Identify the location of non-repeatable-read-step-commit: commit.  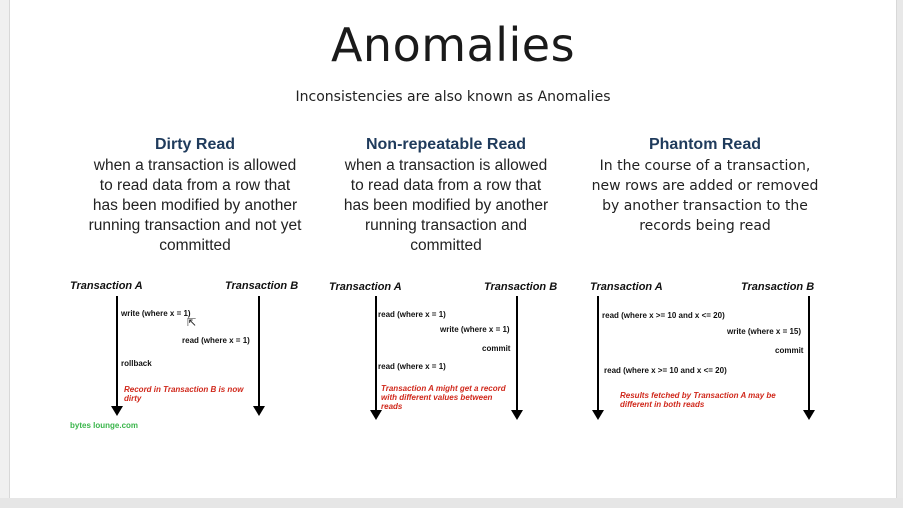
(496, 348).